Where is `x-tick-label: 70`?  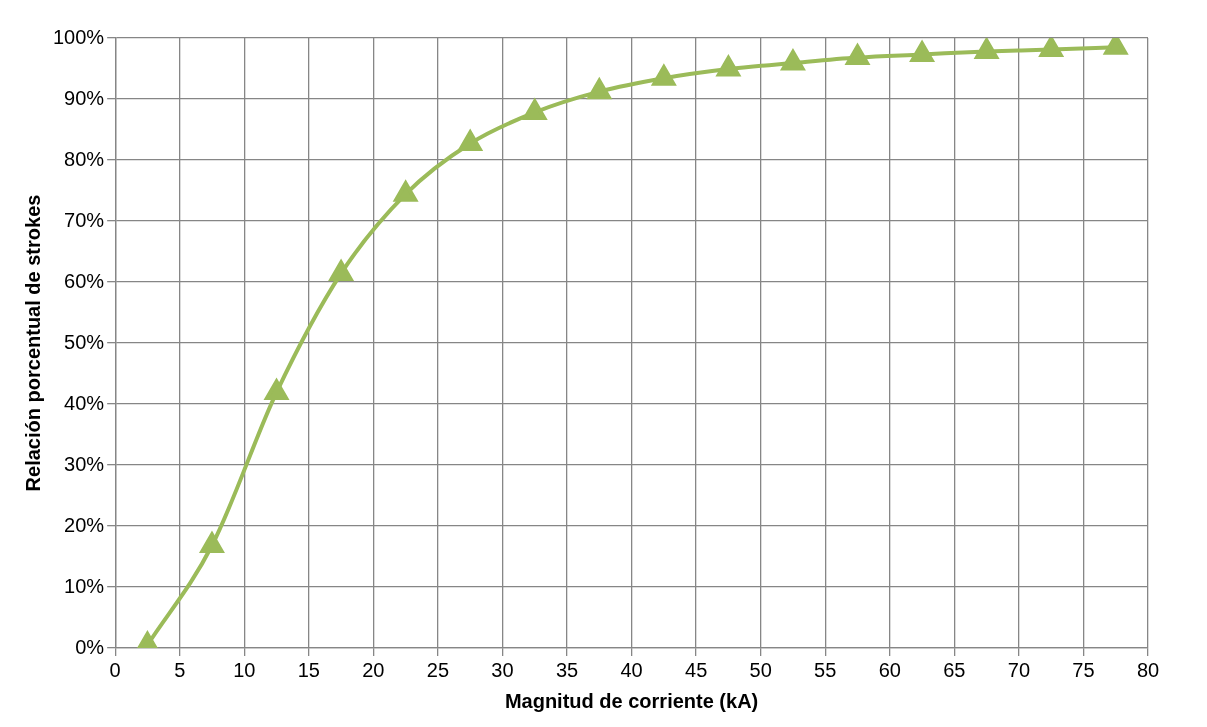
x-tick-label: 70 is located at coordinates (1019, 669).